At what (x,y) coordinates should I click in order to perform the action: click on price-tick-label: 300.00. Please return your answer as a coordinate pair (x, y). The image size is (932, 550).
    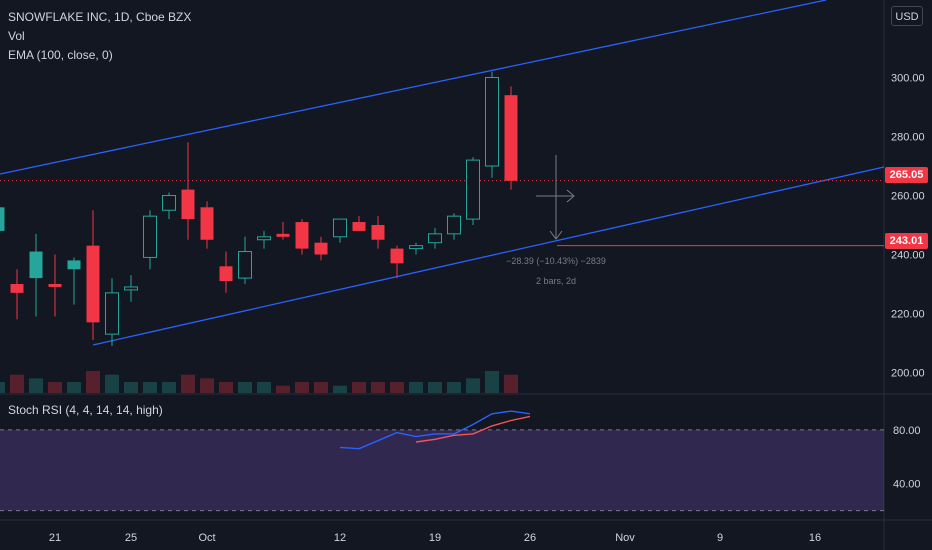
    Looking at the image, I should click on (908, 79).